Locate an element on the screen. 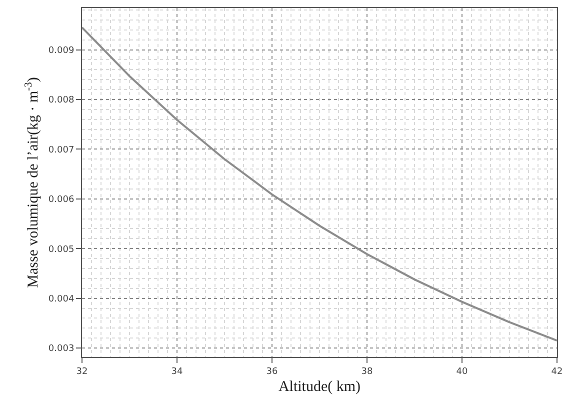  y-tick-label: 0.003 is located at coordinates (61, 349).